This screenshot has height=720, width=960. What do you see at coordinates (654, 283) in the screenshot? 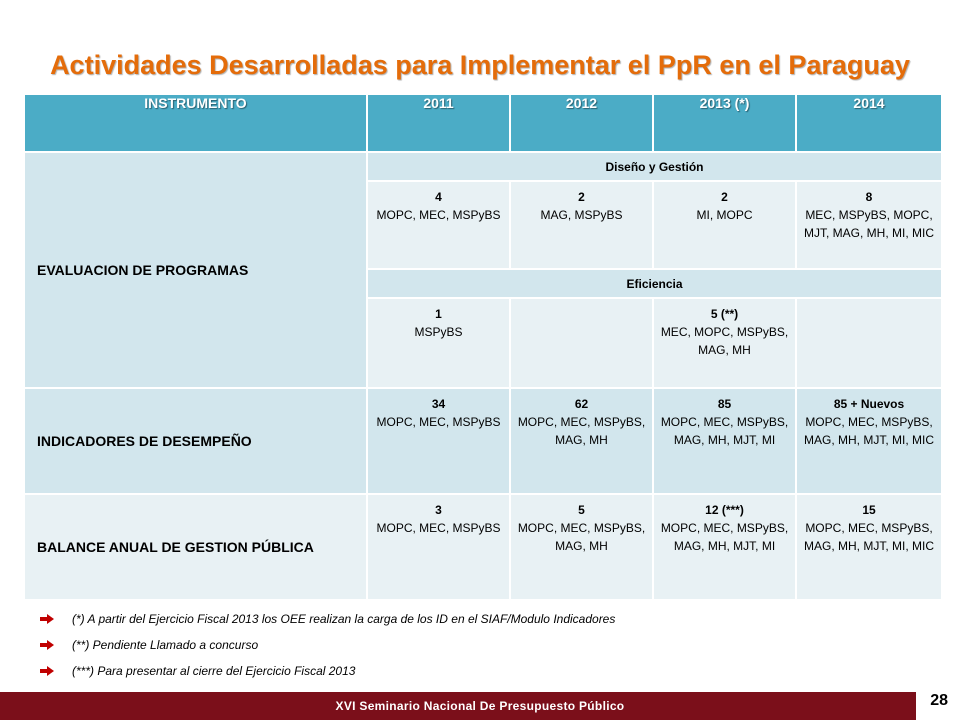
I see `subheader-eficiencia: Eficiencia` at bounding box center [654, 283].